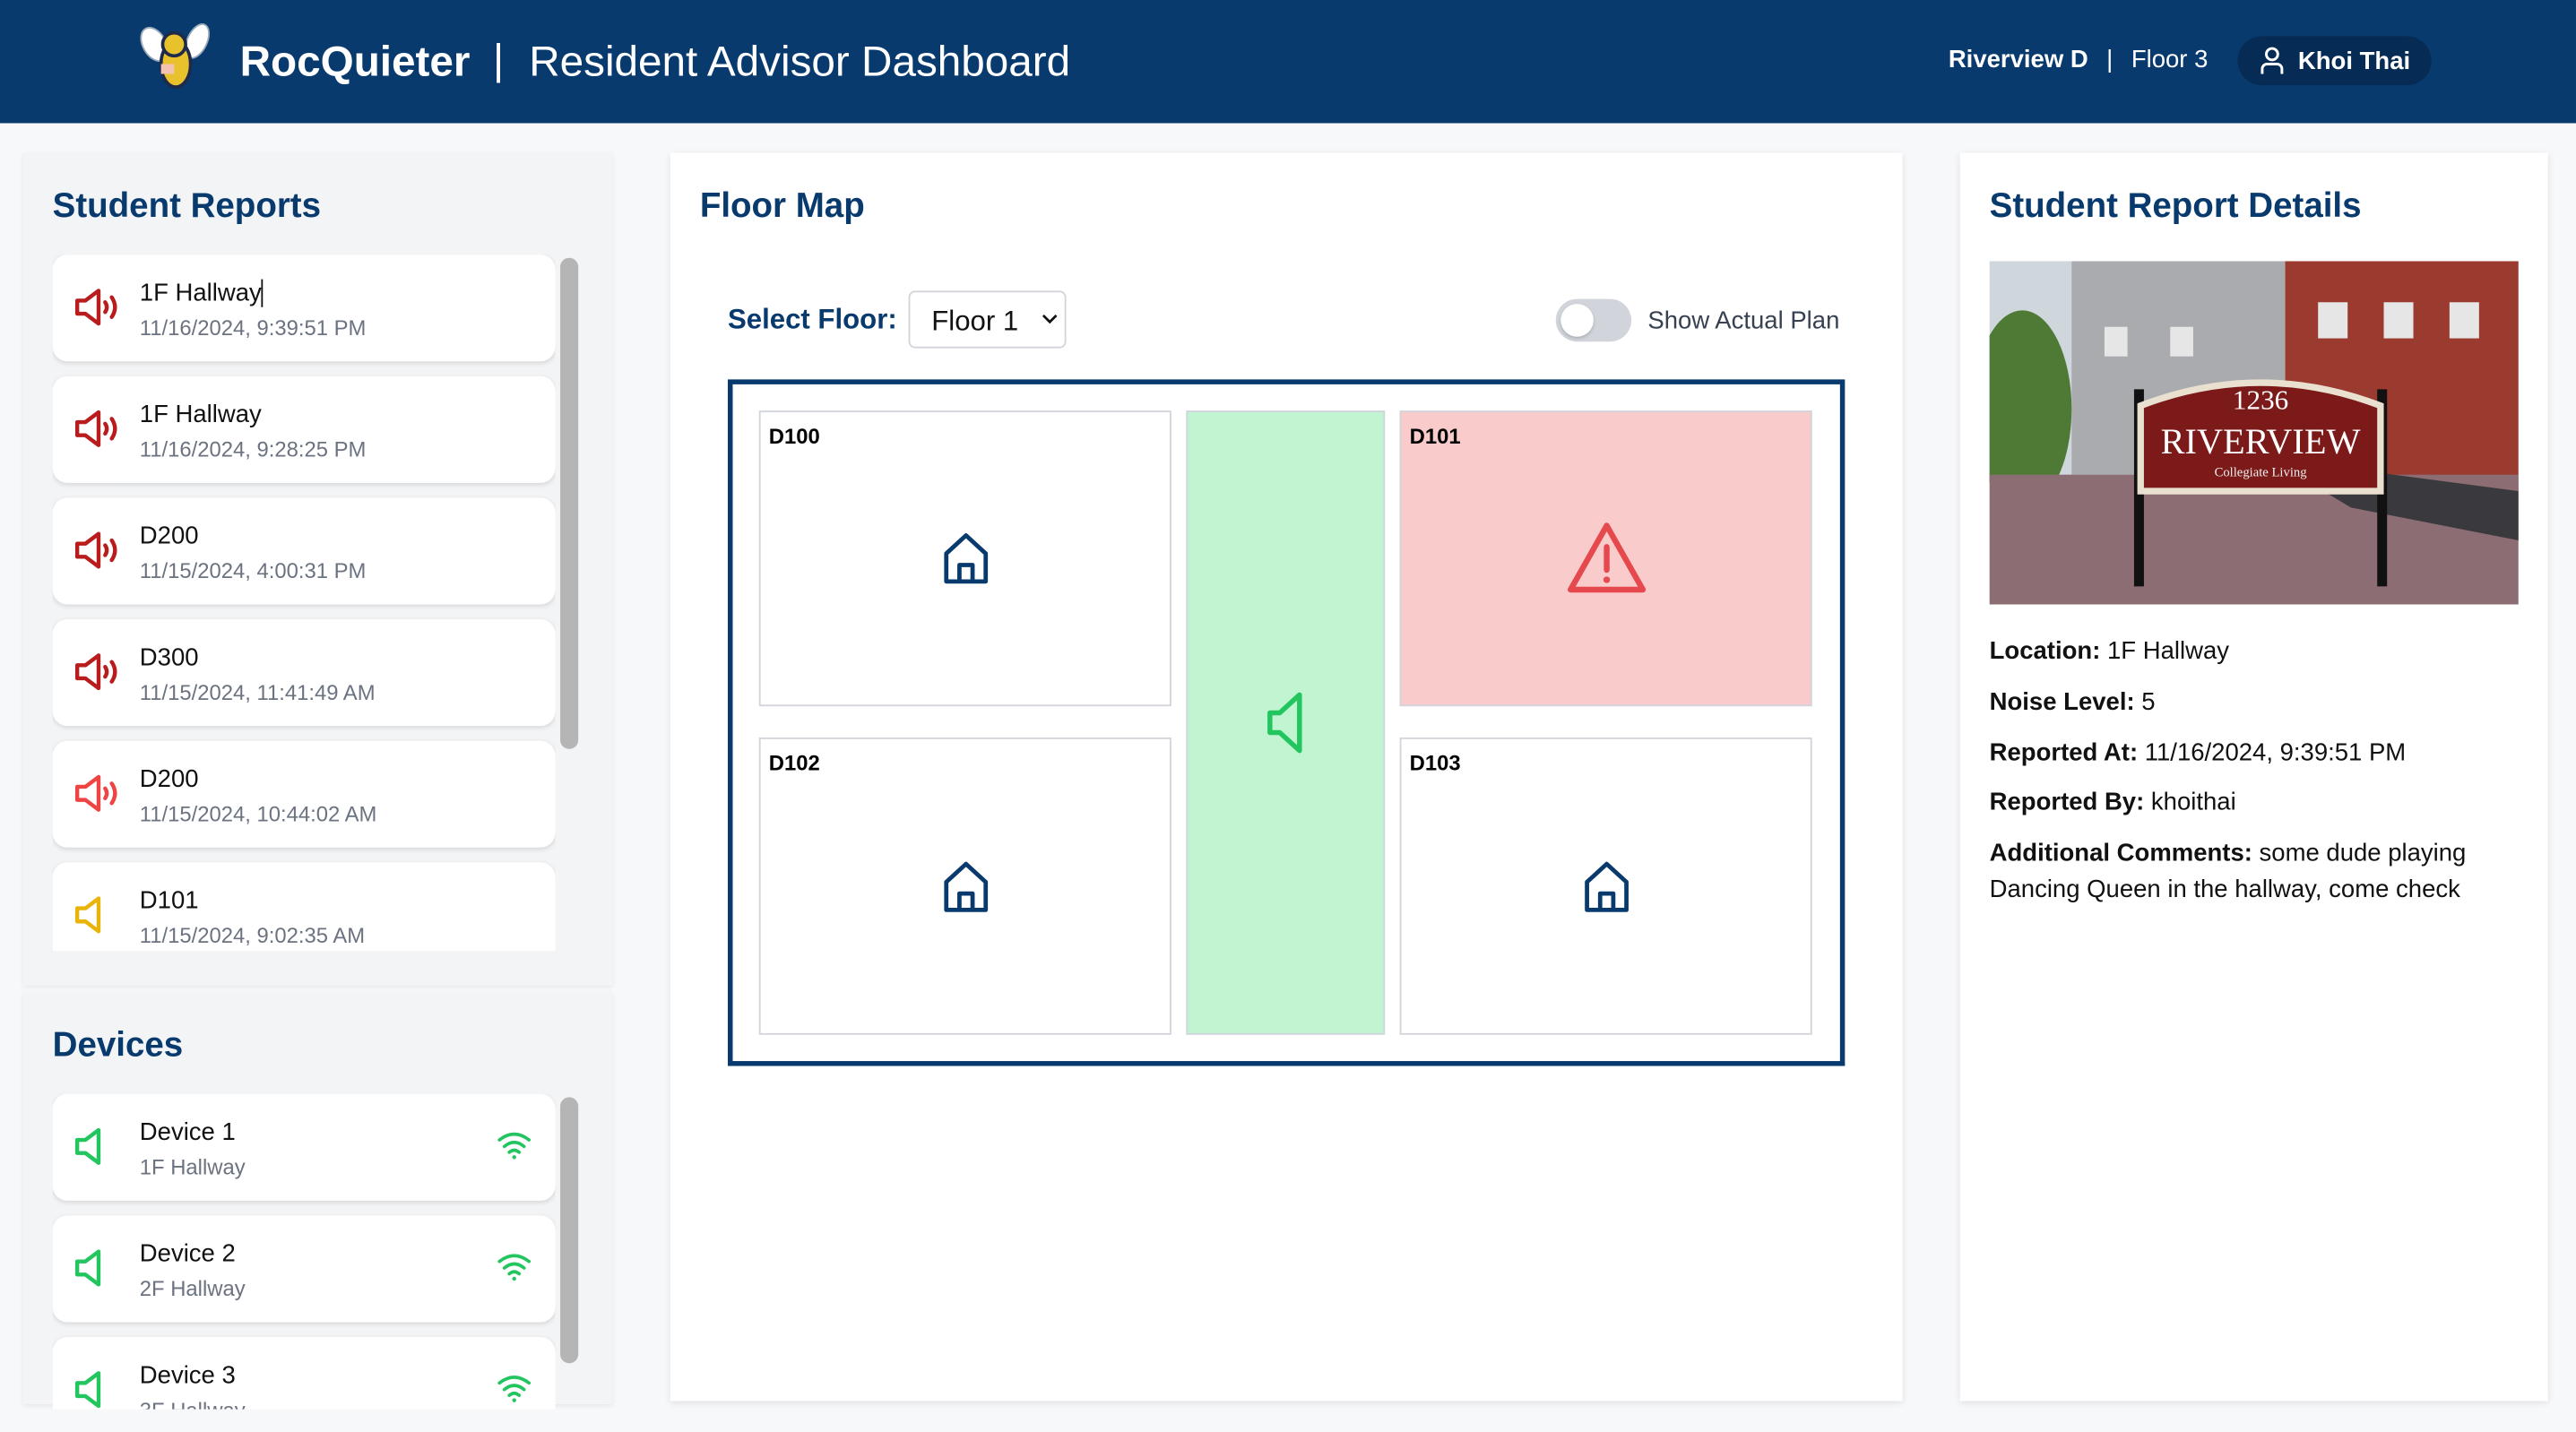 The width and height of the screenshot is (2576, 1432). What do you see at coordinates (304, 1269) in the screenshot?
I see `device-item: Device 2 2F Hallway` at bounding box center [304, 1269].